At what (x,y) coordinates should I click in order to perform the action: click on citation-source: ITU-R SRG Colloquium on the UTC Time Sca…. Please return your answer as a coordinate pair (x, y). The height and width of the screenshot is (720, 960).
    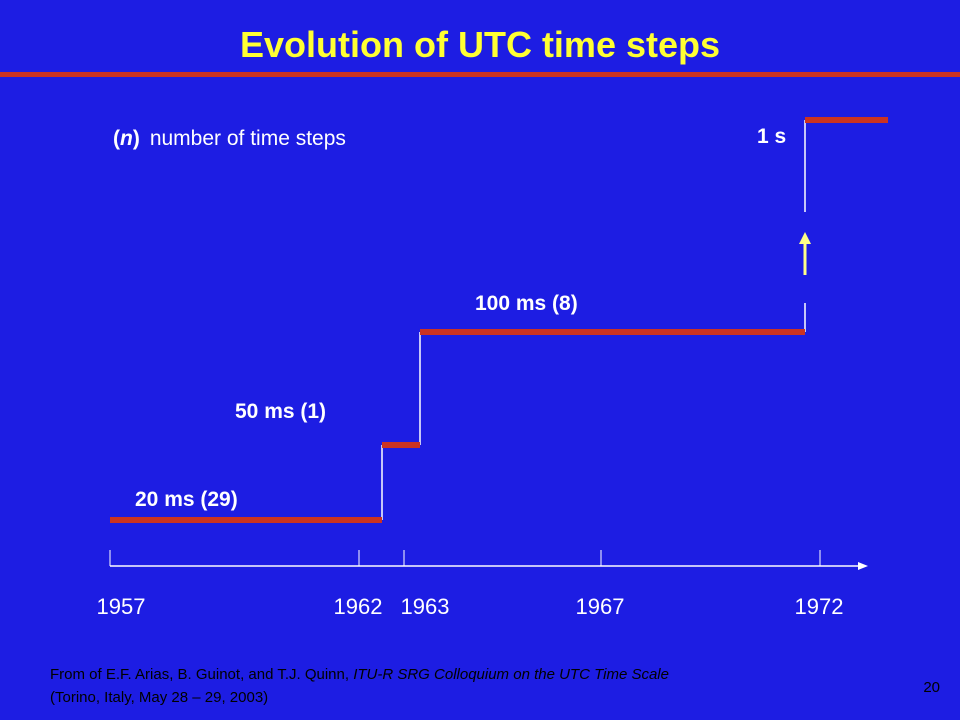
    Looking at the image, I should click on (511, 674).